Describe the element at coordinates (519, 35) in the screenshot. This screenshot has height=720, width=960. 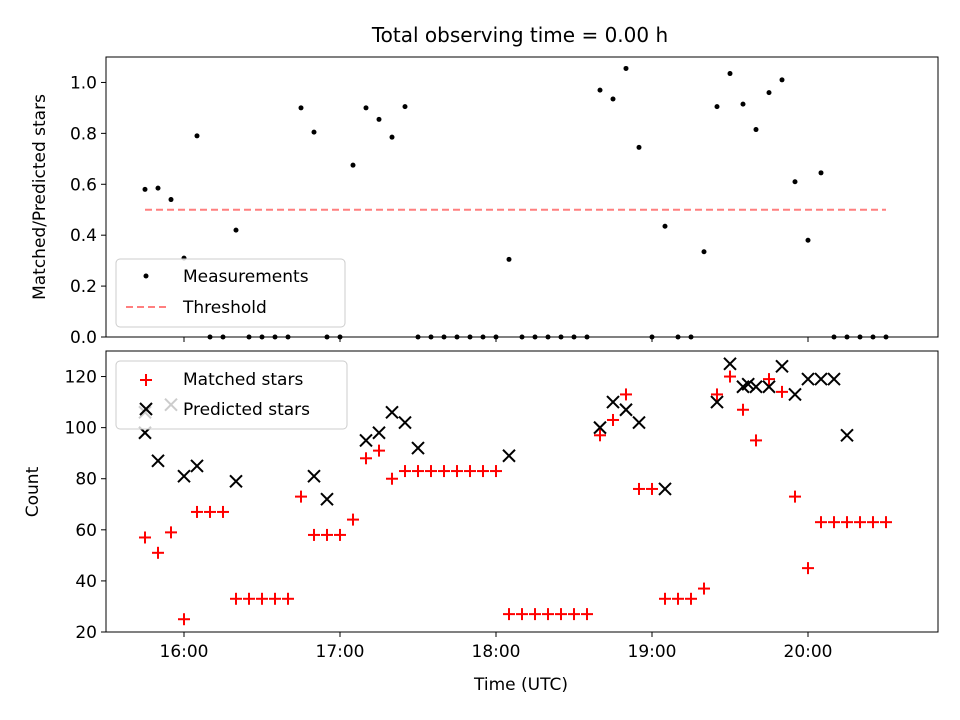
I see `figure-title: Total observing time = 0.00 h` at that location.